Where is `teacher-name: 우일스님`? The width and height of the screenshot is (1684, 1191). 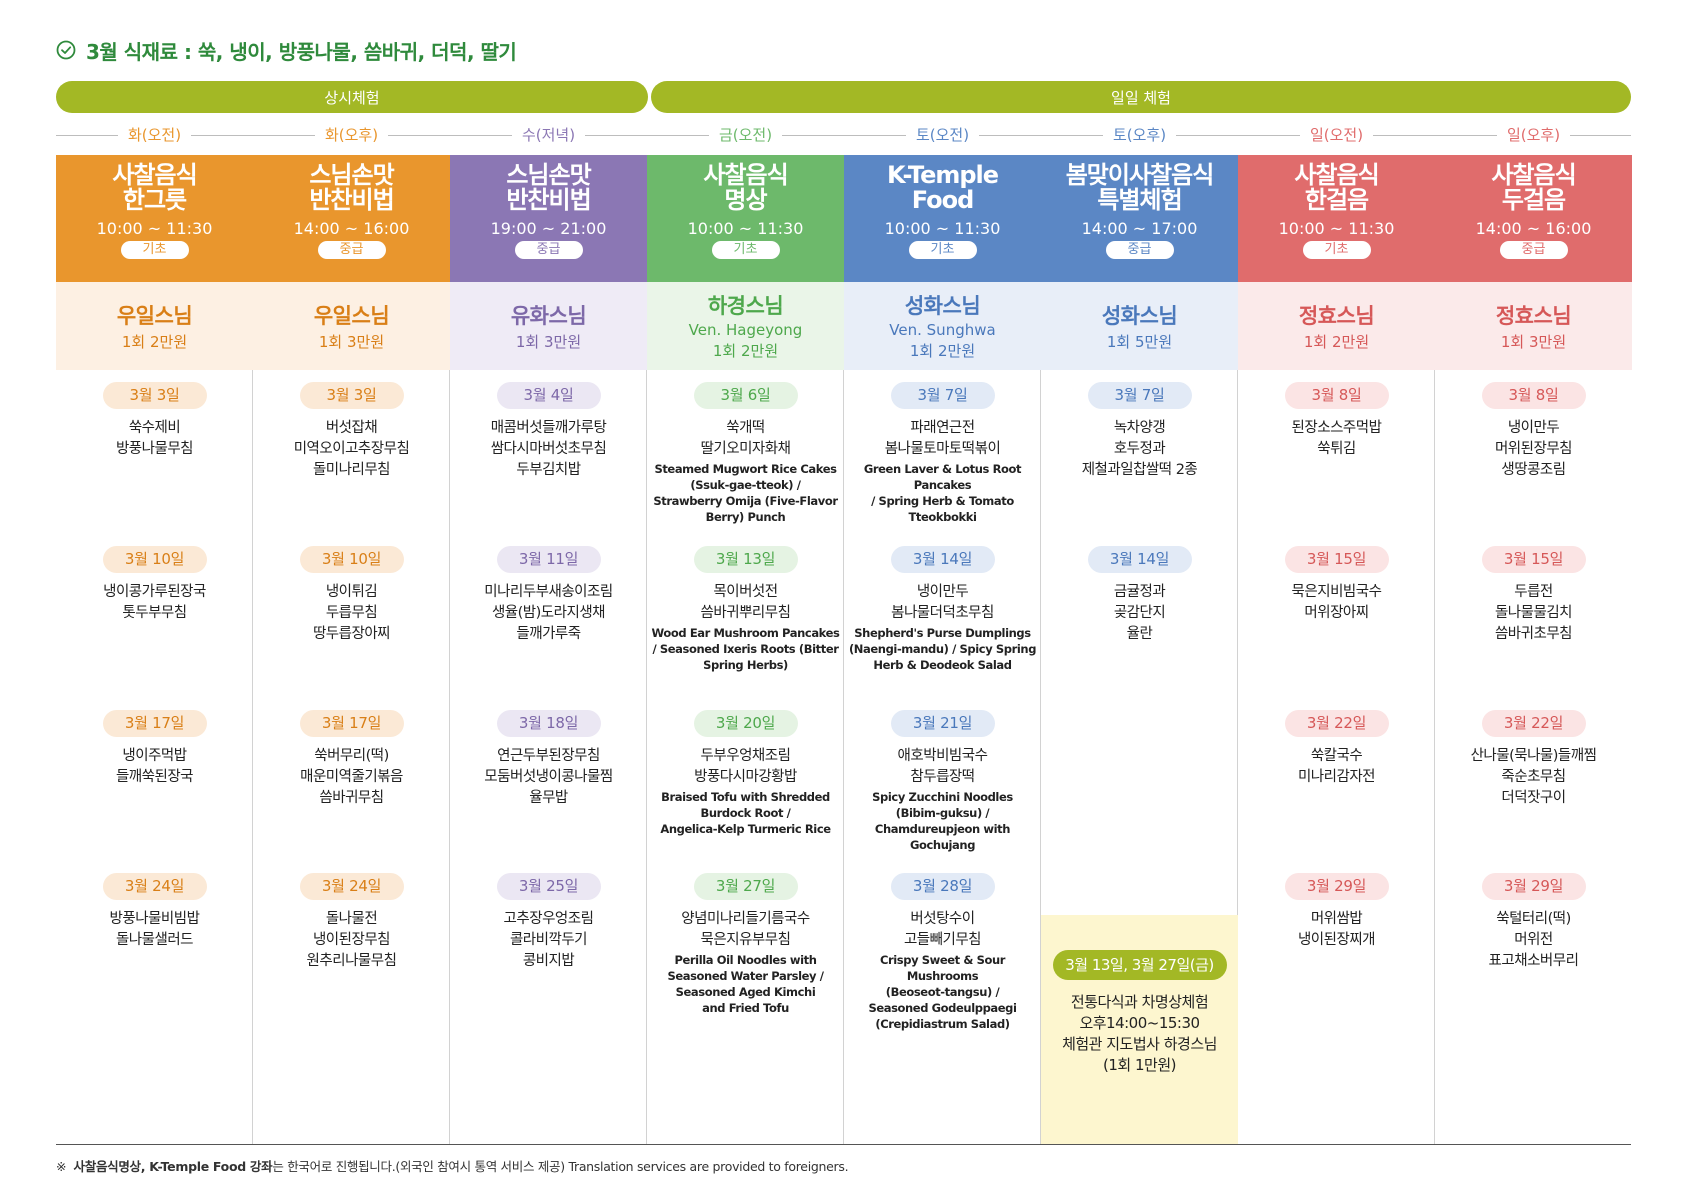 teacher-name: 우일스님 is located at coordinates (154, 316).